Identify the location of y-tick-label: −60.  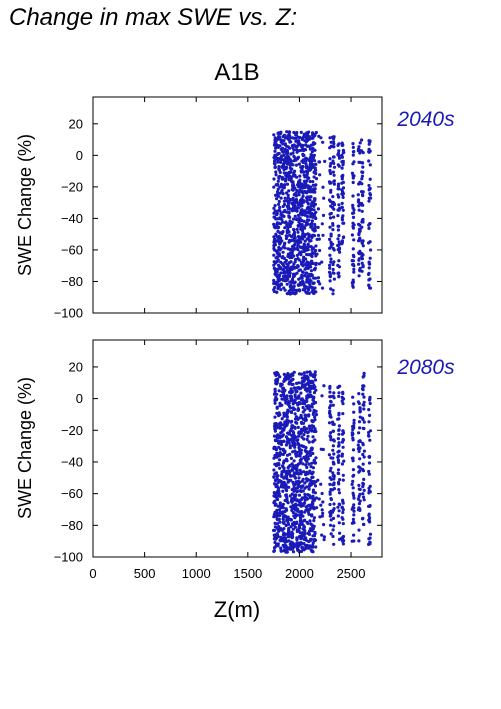
(72, 493).